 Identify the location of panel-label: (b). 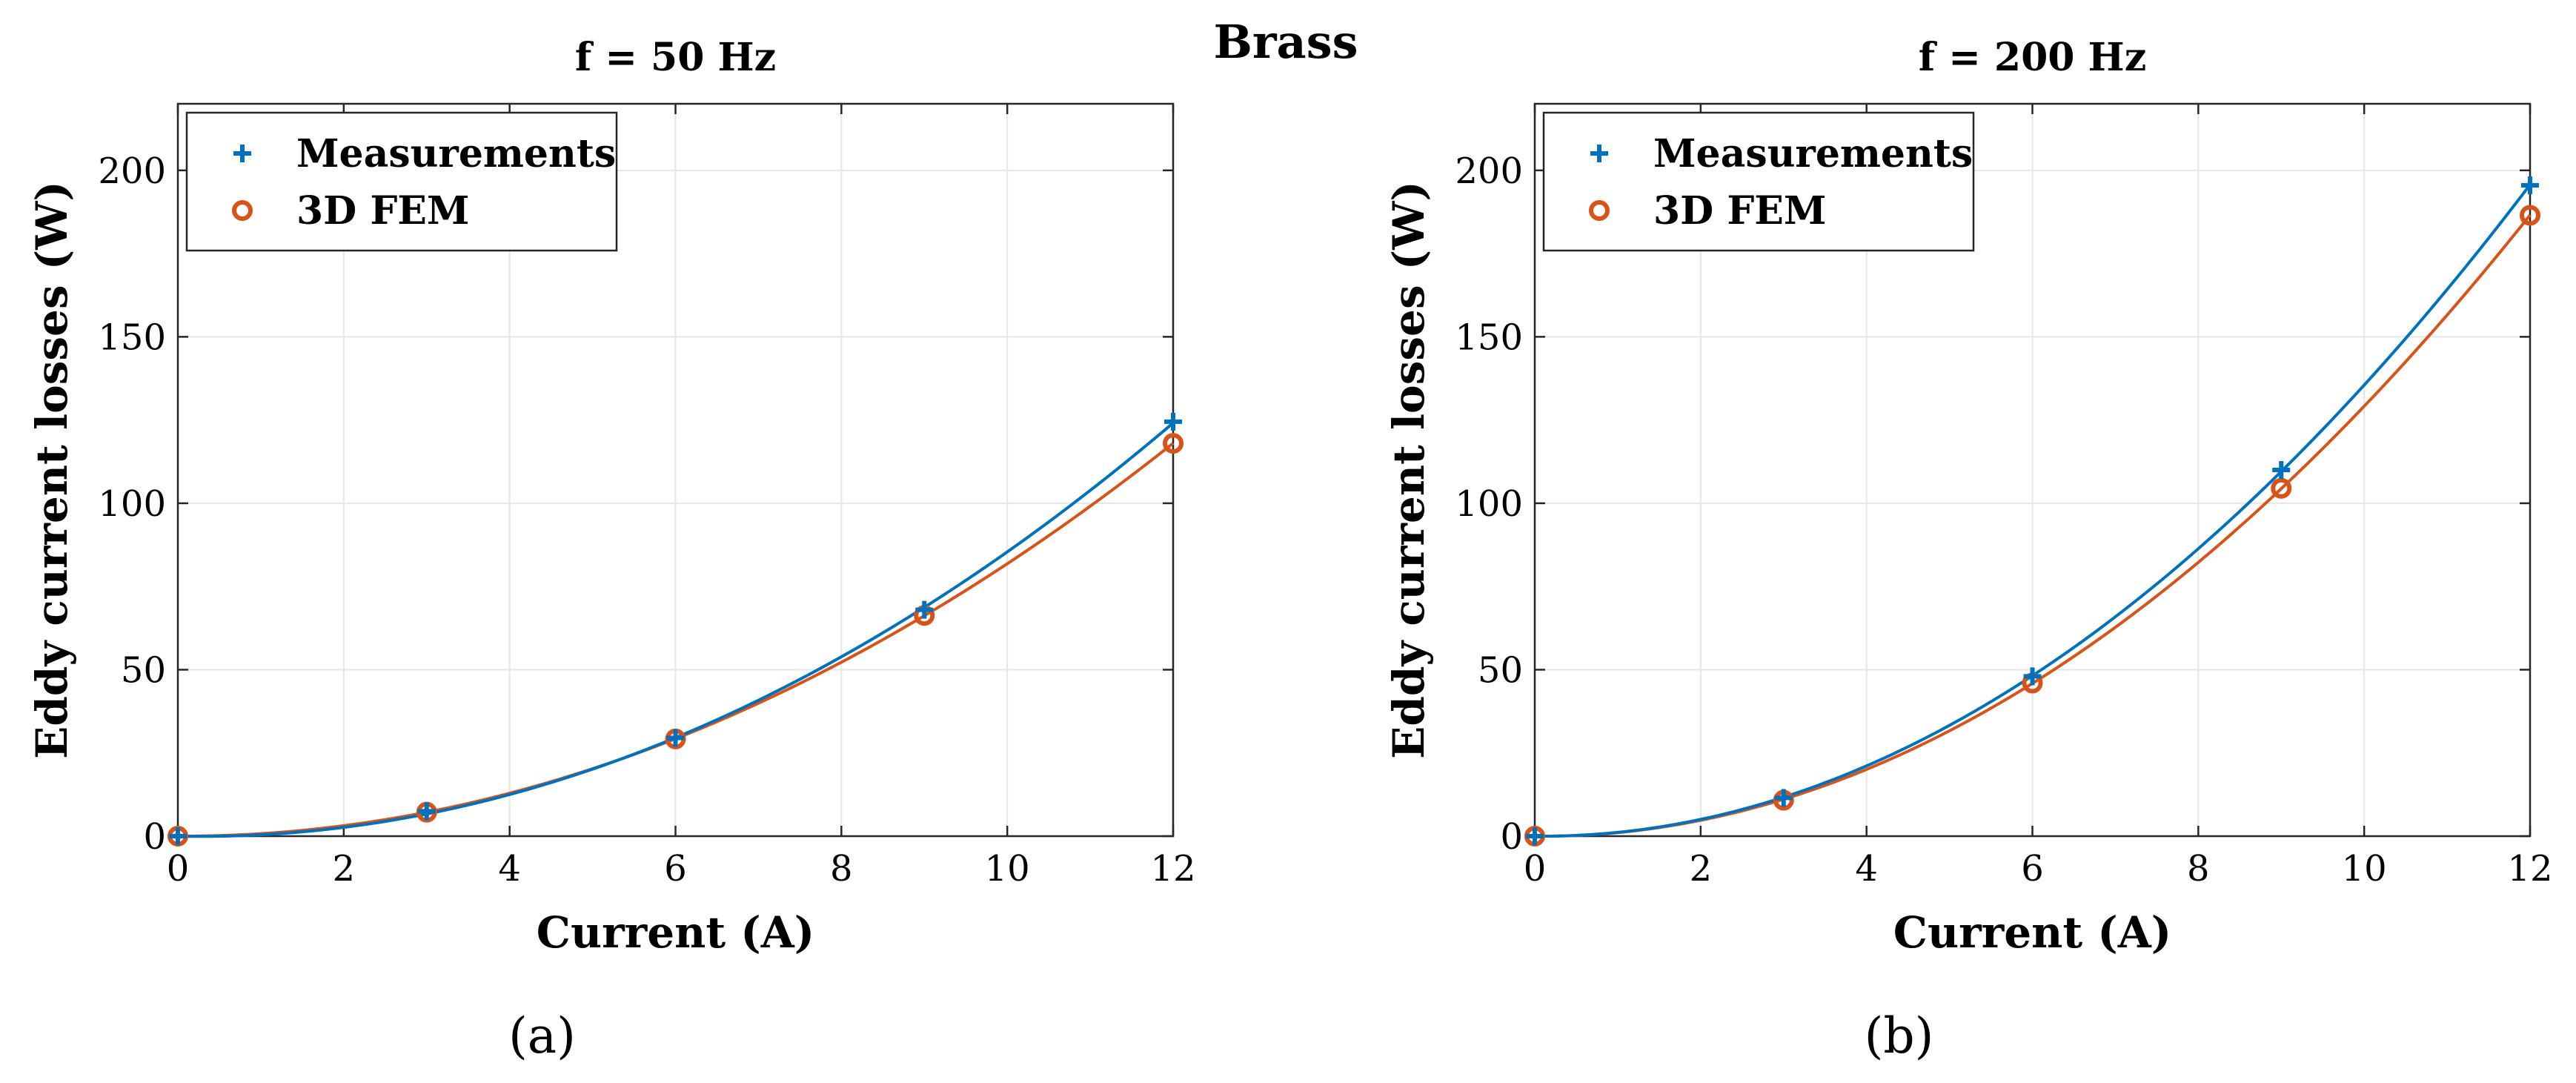
(1899, 1035).